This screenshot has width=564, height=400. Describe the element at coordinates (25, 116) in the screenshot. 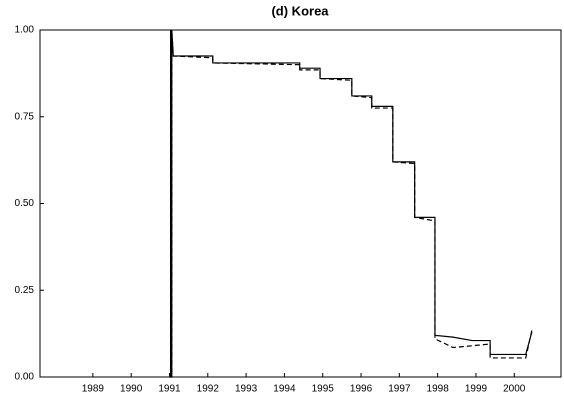

I see `y-tick-label: 0.75` at that location.